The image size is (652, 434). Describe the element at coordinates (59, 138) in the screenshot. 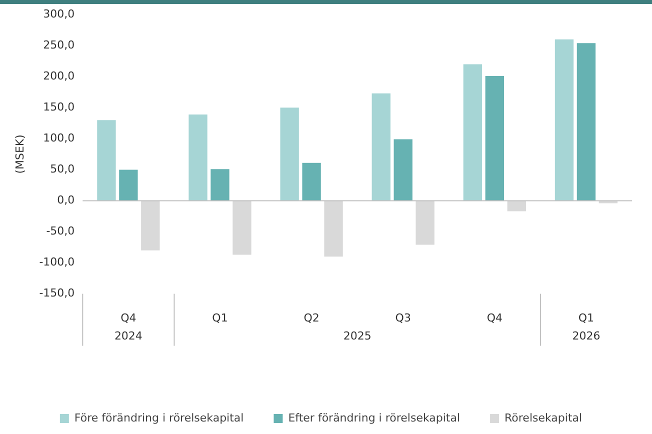

I see `y-tick-label: 100,0` at that location.